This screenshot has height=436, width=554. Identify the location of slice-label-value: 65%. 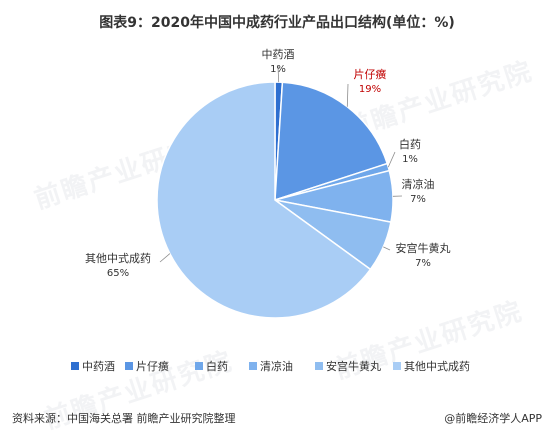
(118, 273).